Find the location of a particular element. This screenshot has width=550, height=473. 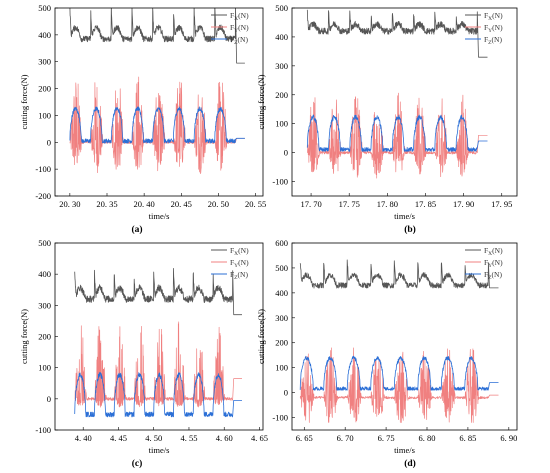

x-tick-label: 6. 70 is located at coordinates (345, 438).